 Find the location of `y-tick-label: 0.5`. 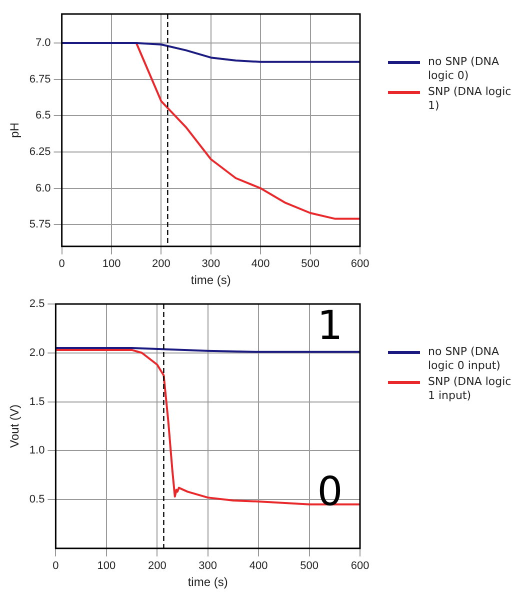

y-tick-label: 0.5 is located at coordinates (37, 500).